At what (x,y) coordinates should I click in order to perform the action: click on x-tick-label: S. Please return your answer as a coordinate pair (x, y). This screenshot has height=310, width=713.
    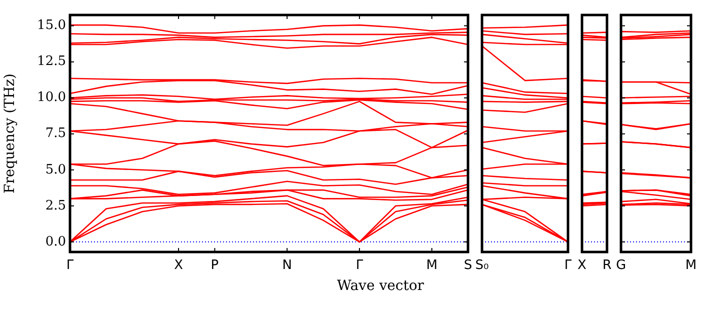
    Looking at the image, I should click on (468, 266).